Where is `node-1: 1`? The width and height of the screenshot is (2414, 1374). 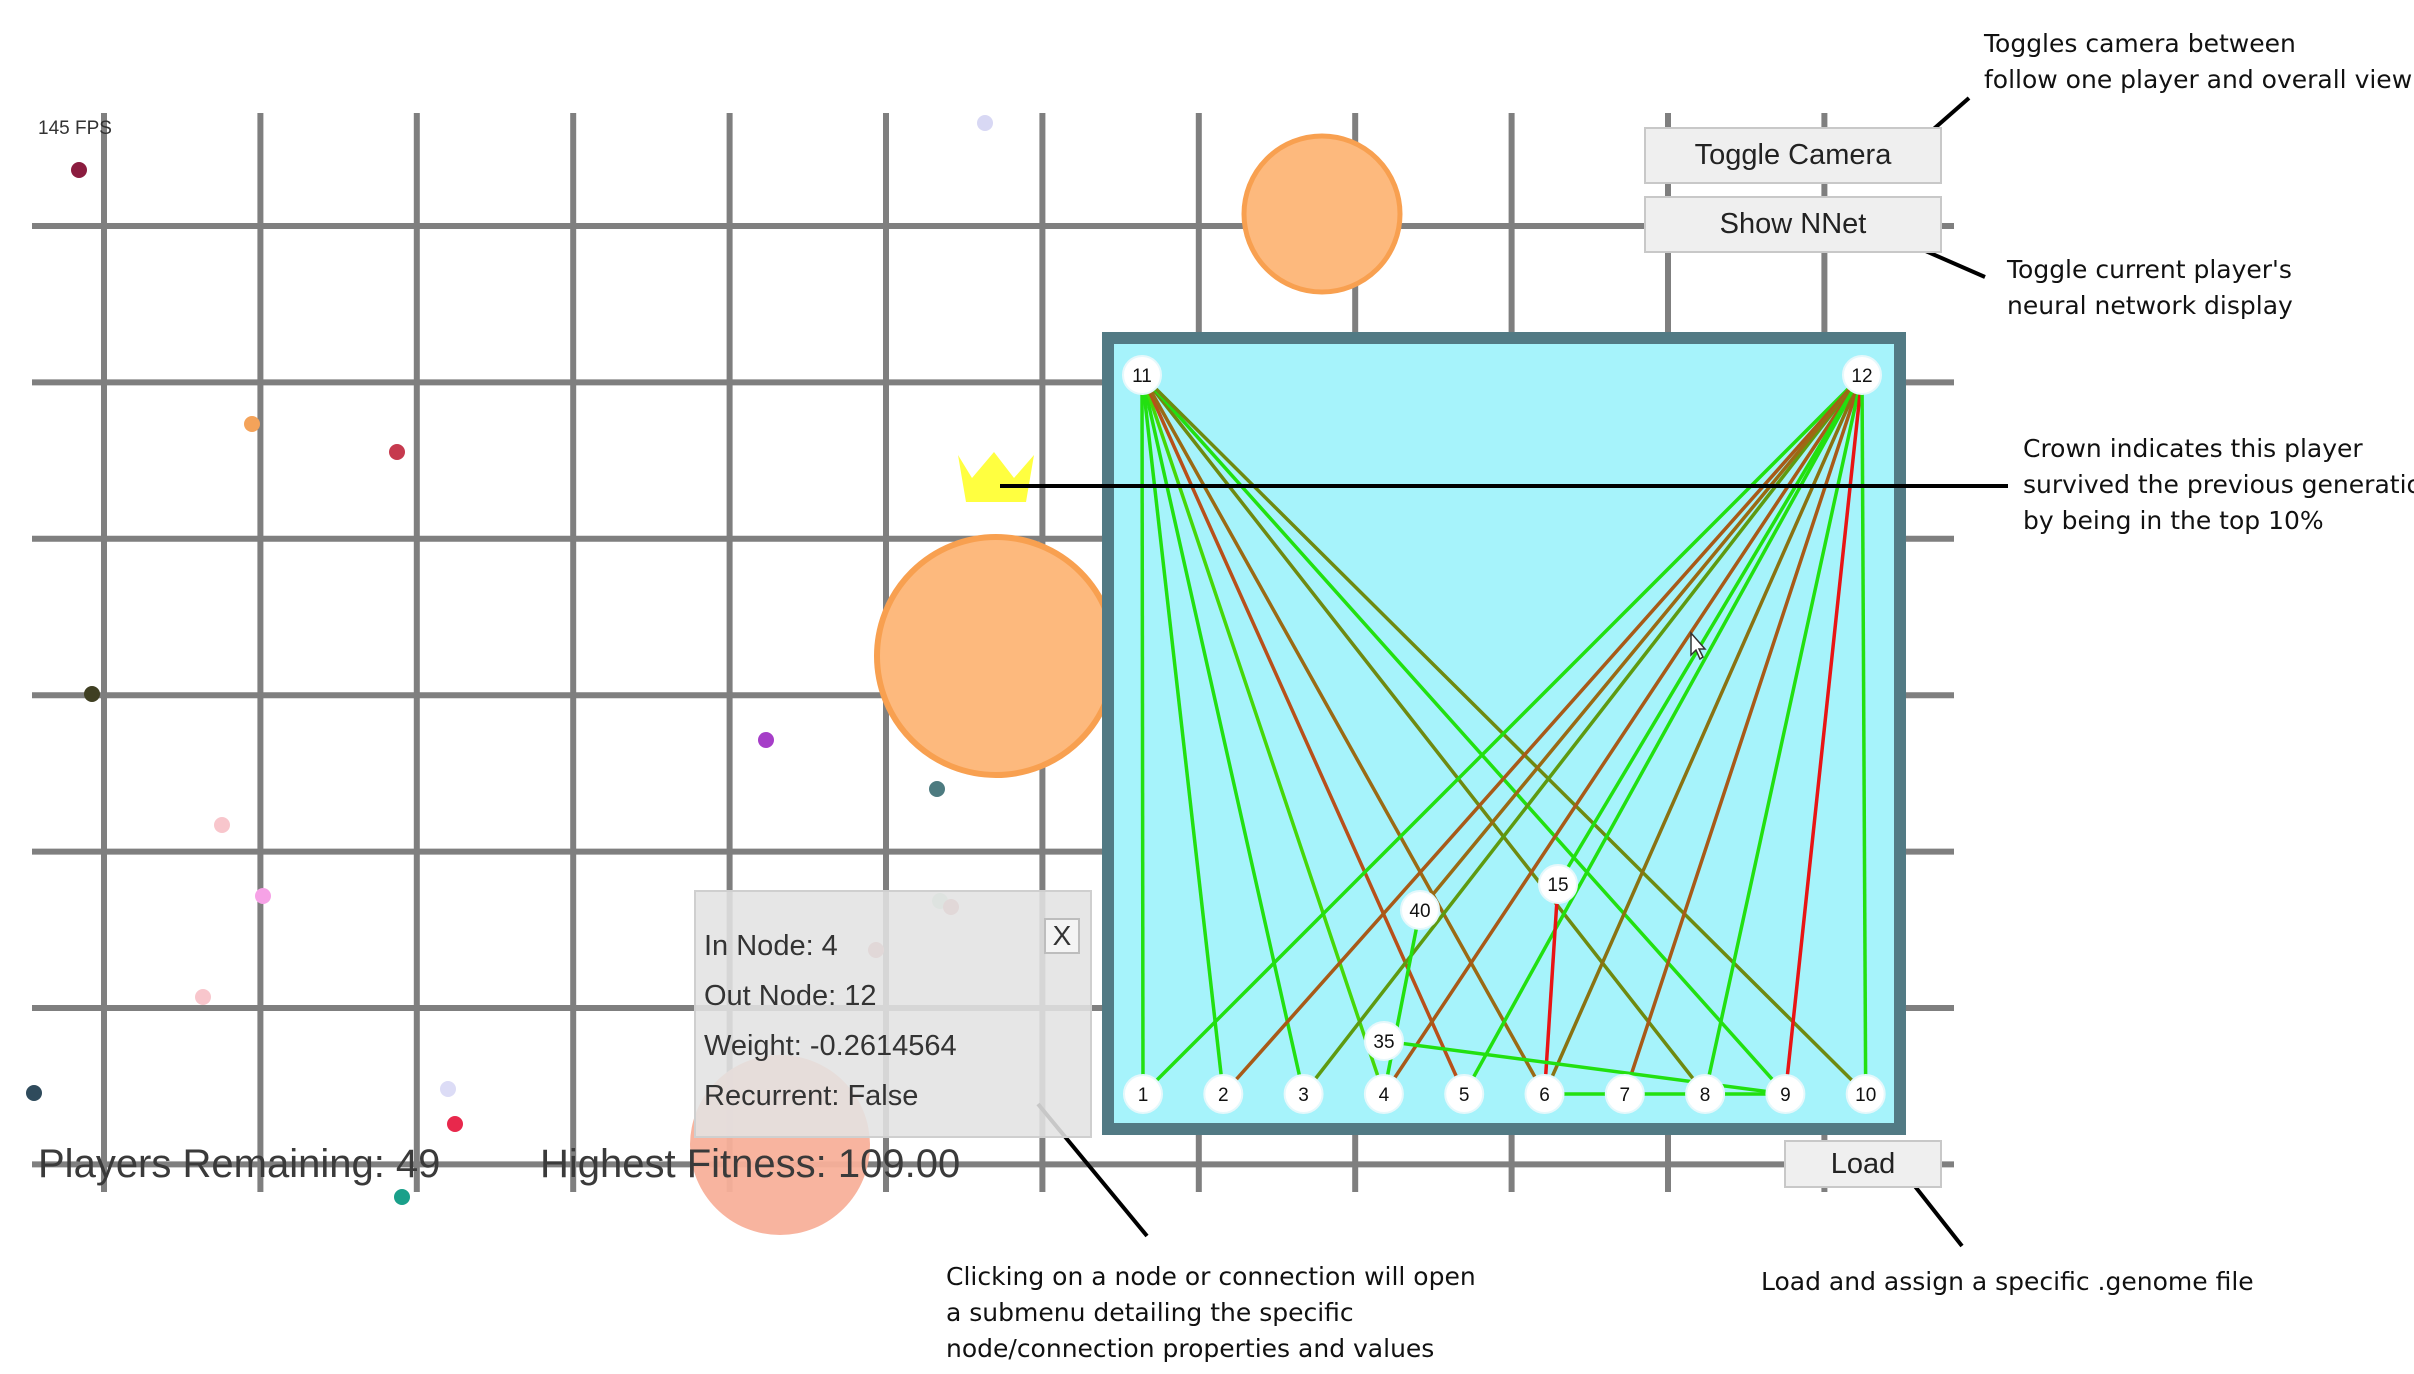 node-1: 1 is located at coordinates (1143, 1094).